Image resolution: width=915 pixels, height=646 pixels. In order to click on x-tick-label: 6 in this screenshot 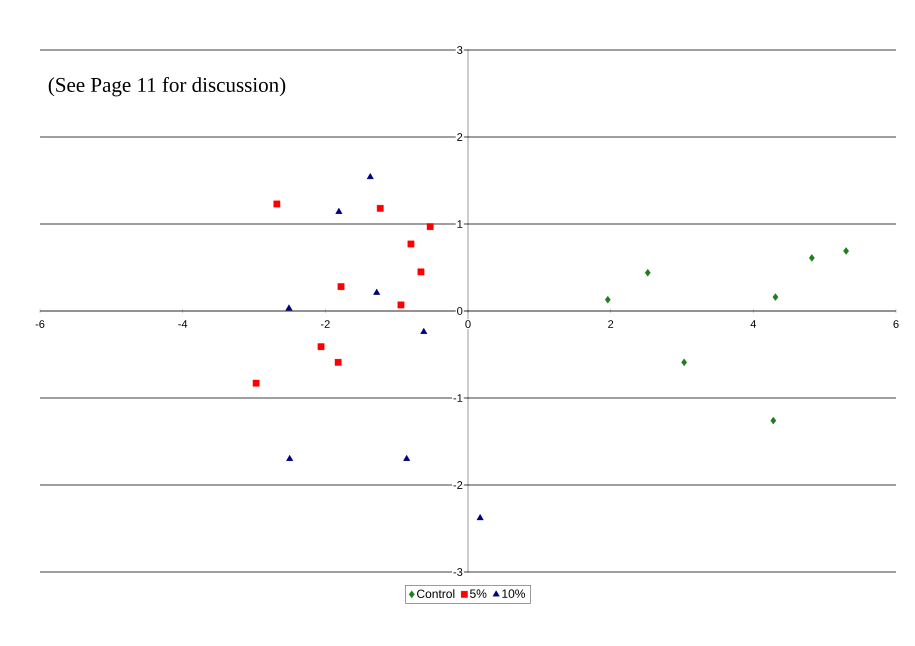, I will do `click(896, 324)`.